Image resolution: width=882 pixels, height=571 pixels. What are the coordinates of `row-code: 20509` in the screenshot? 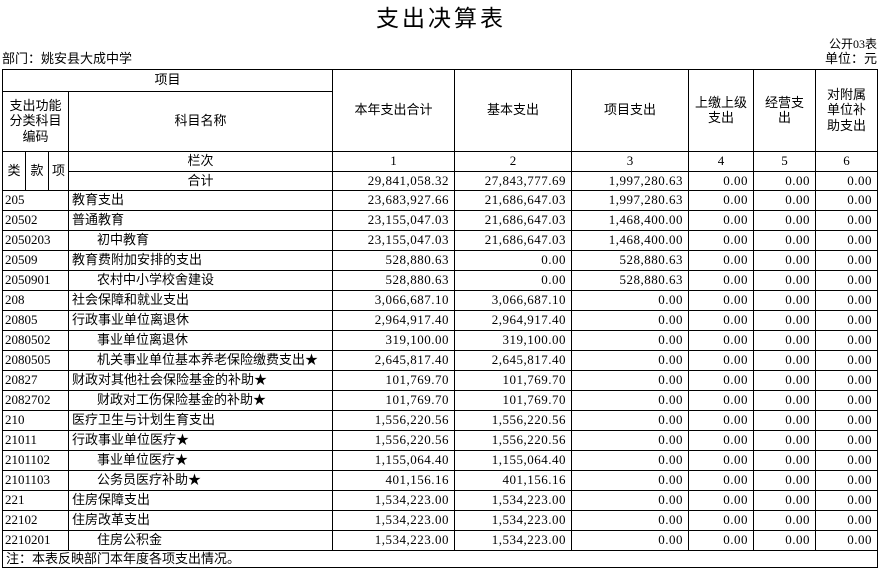 It's located at (35, 260).